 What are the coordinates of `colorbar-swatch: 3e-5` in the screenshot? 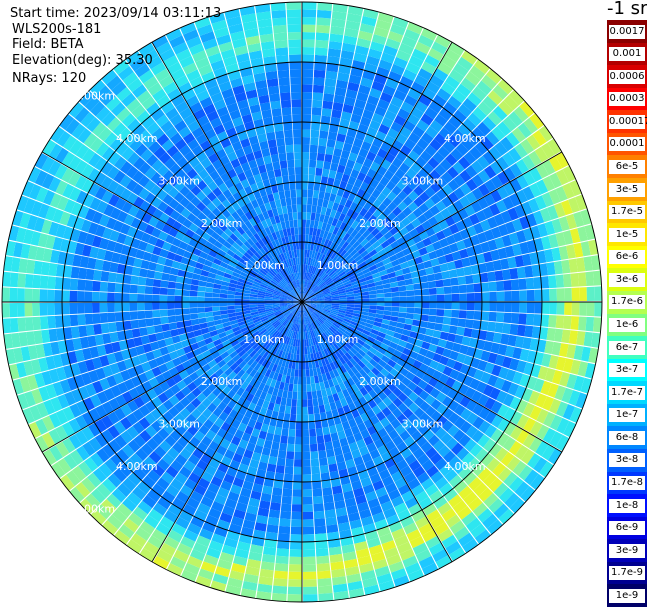 It's located at (627, 190).